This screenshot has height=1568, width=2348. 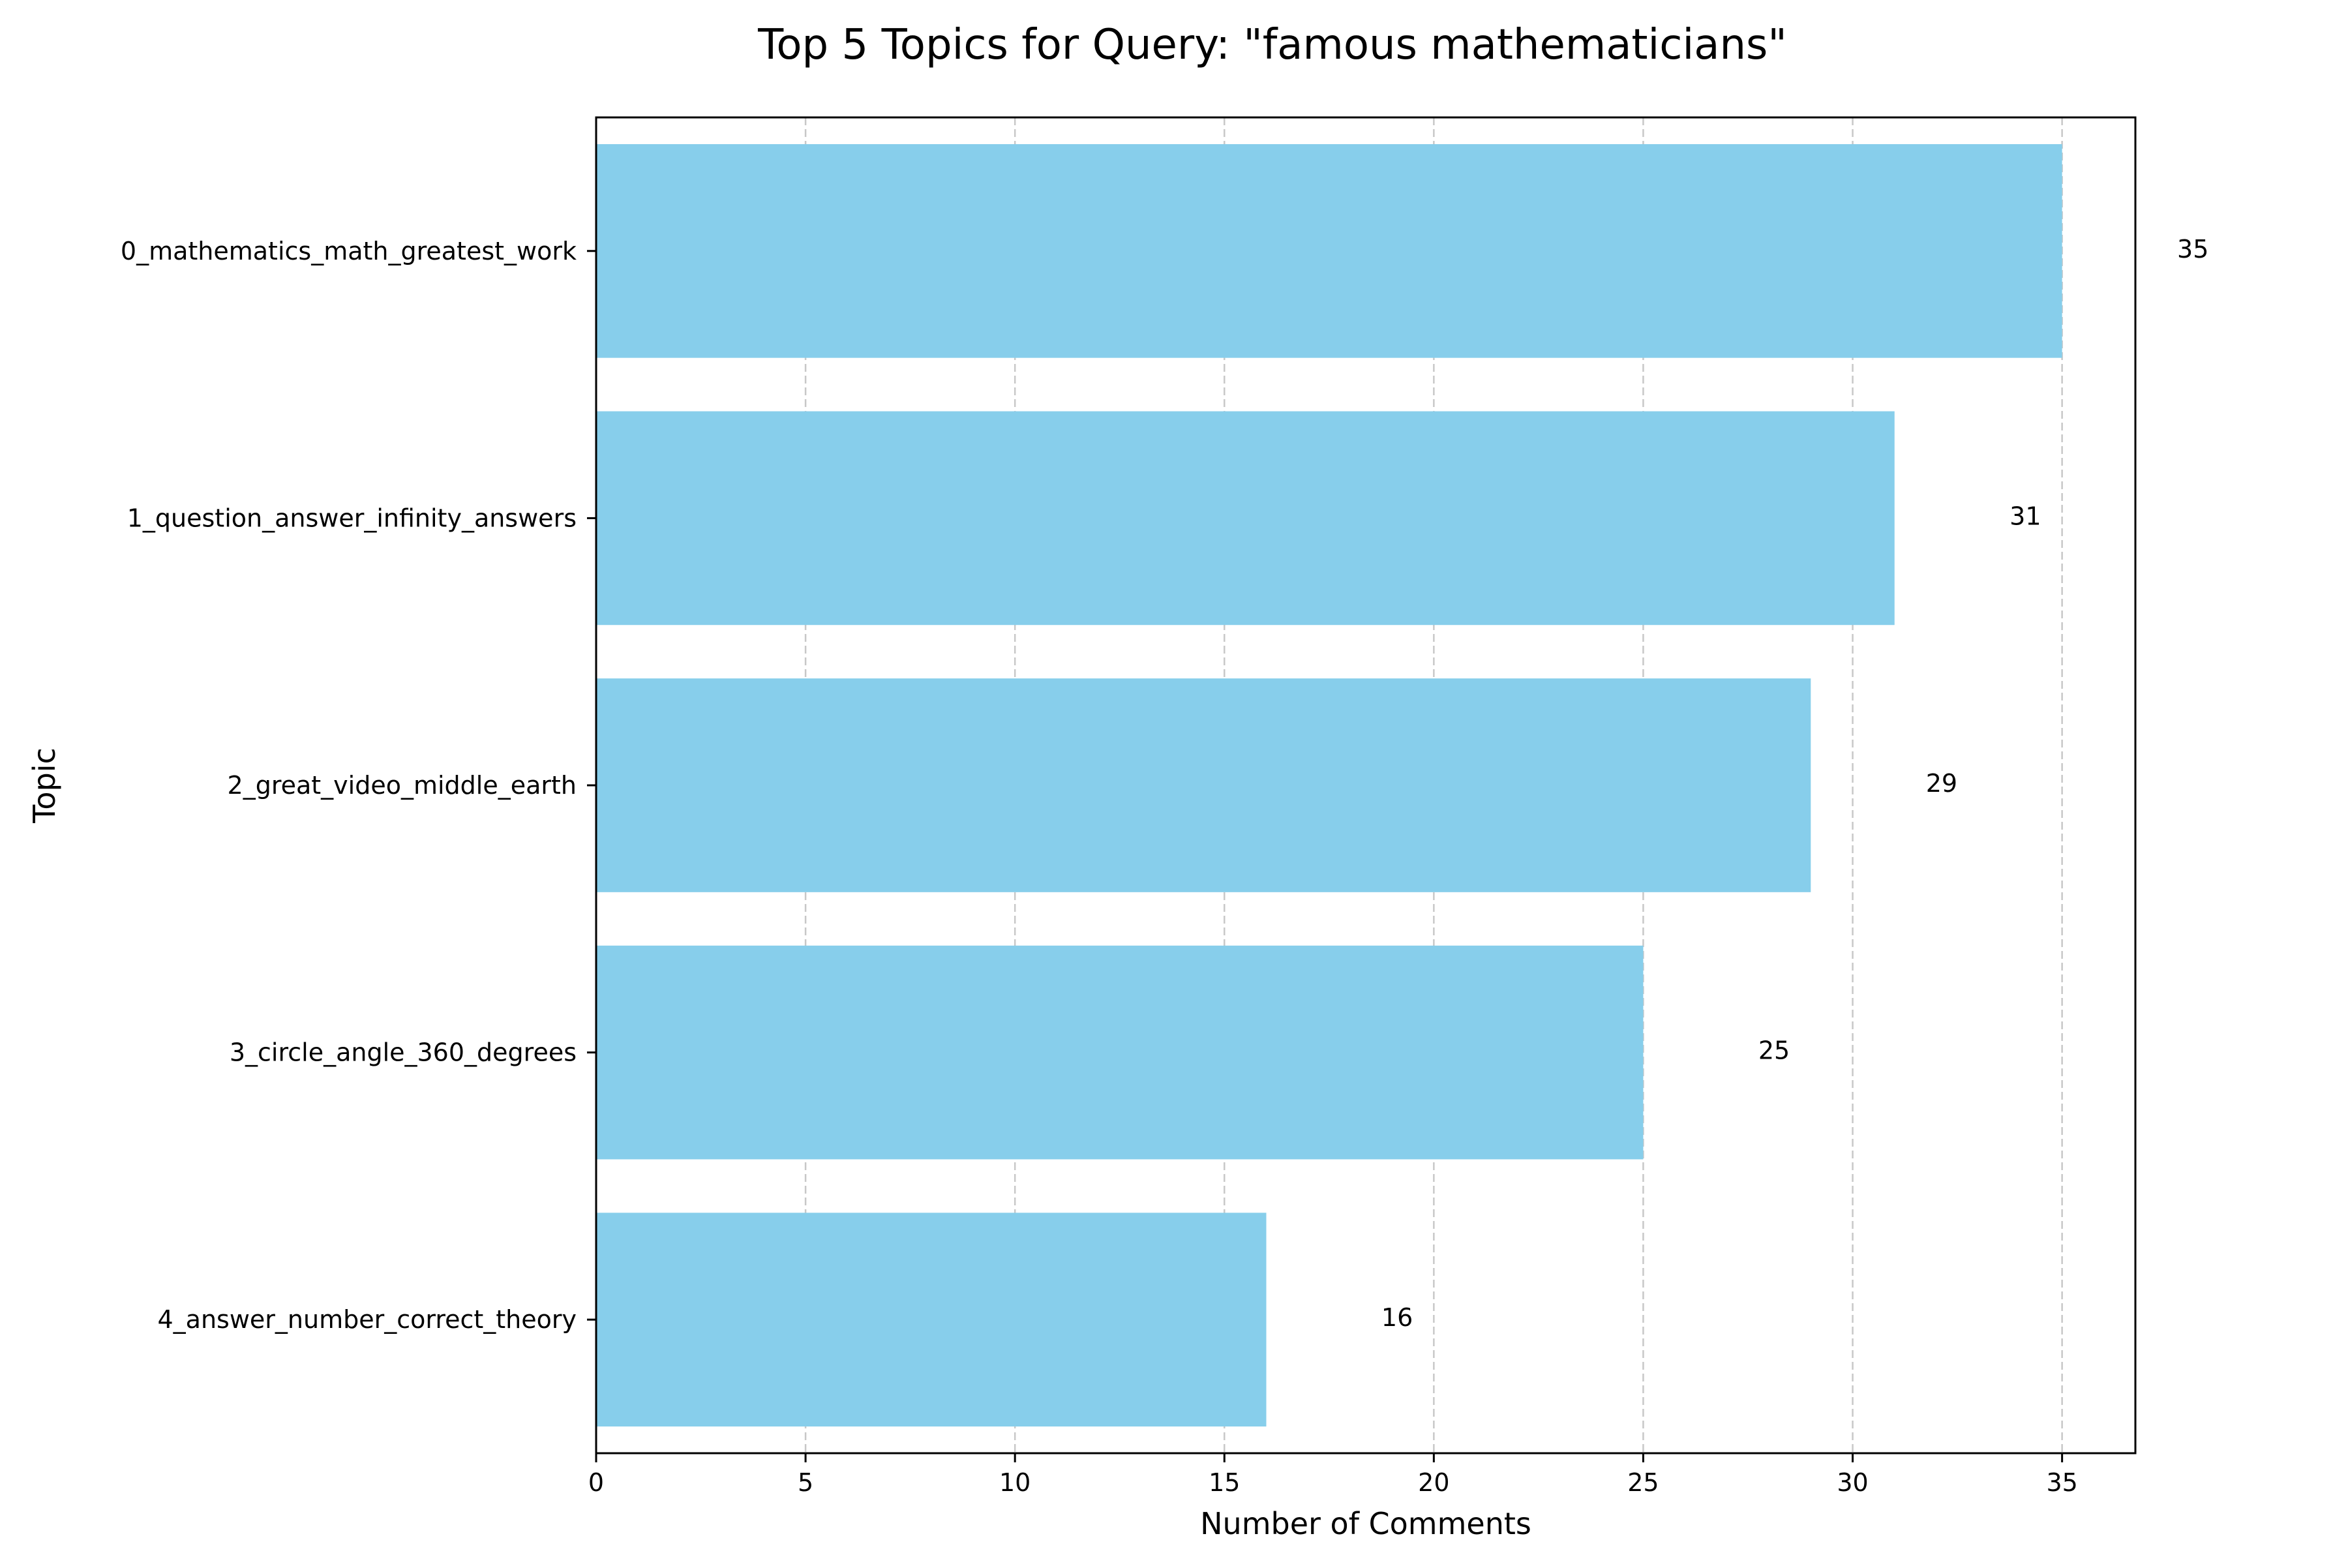 I want to click on data-label-4: 16, so click(x=1397, y=1317).